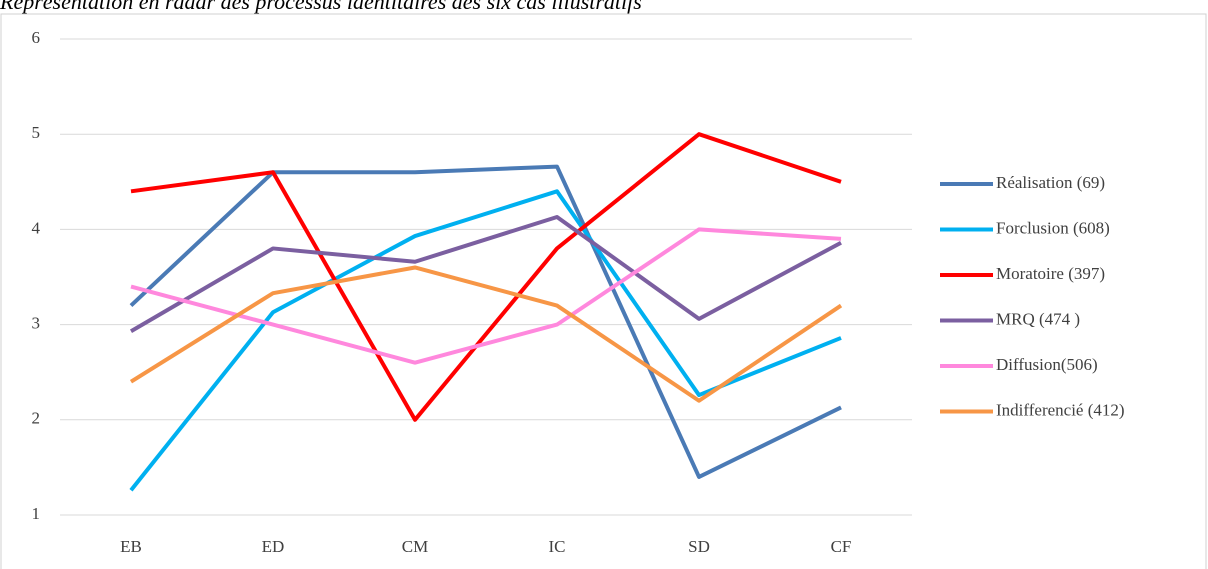 The height and width of the screenshot is (569, 1208). I want to click on legend-label: Réalisation (69), so click(1050, 182).